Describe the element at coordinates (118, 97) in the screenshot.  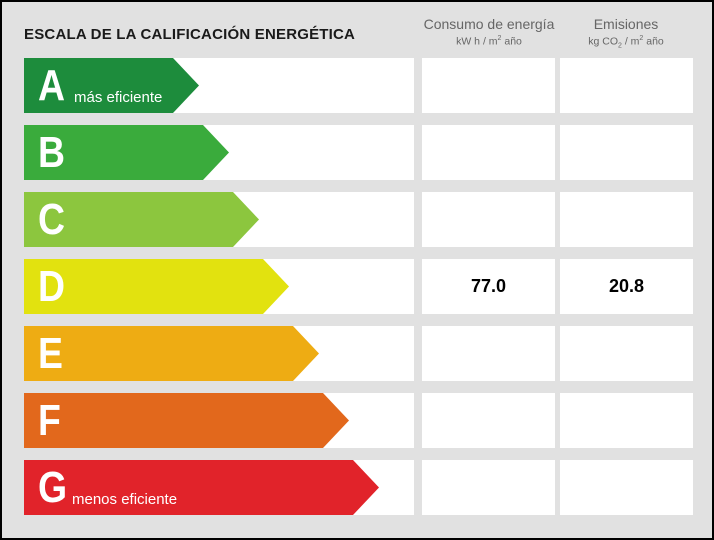
I see `rating-note: más eficiente` at that location.